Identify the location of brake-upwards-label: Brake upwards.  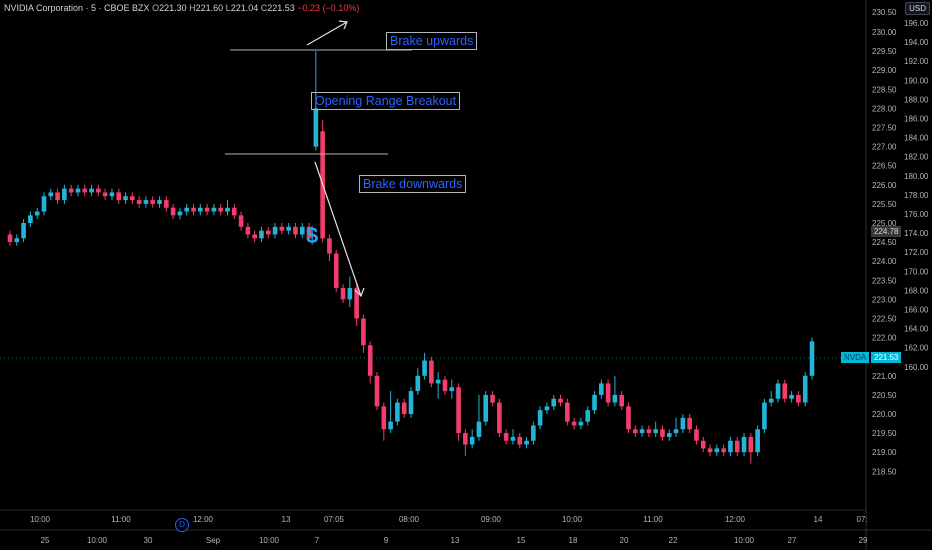
(432, 41).